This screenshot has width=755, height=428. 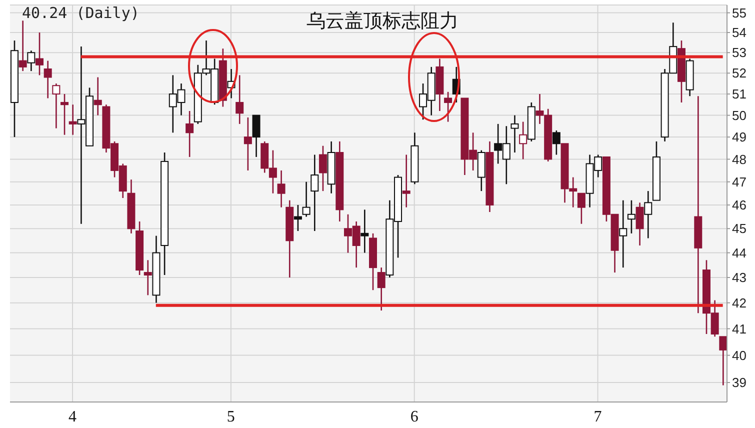 I want to click on y-tick-label: 47, so click(x=739, y=182).